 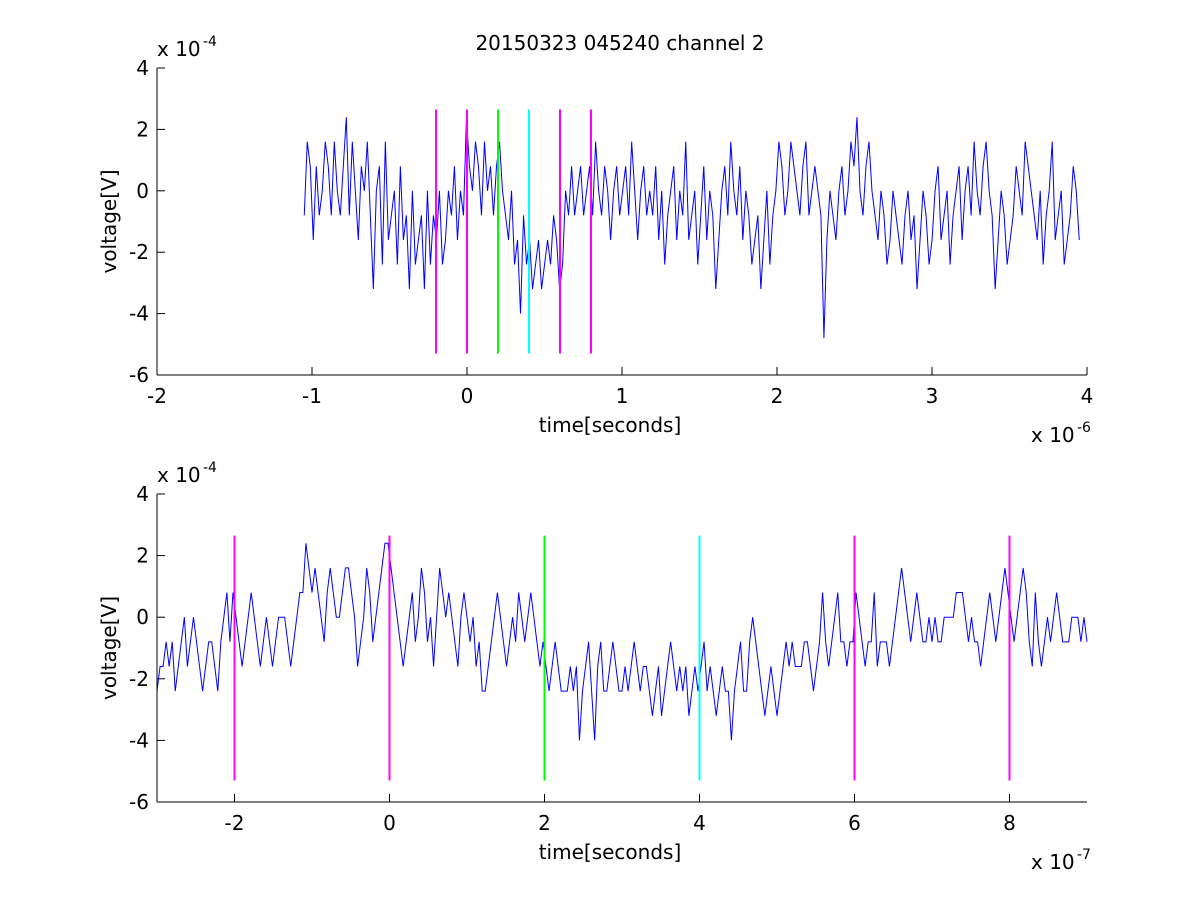 I want to click on x-exponent-value: -6, so click(x=1084, y=428).